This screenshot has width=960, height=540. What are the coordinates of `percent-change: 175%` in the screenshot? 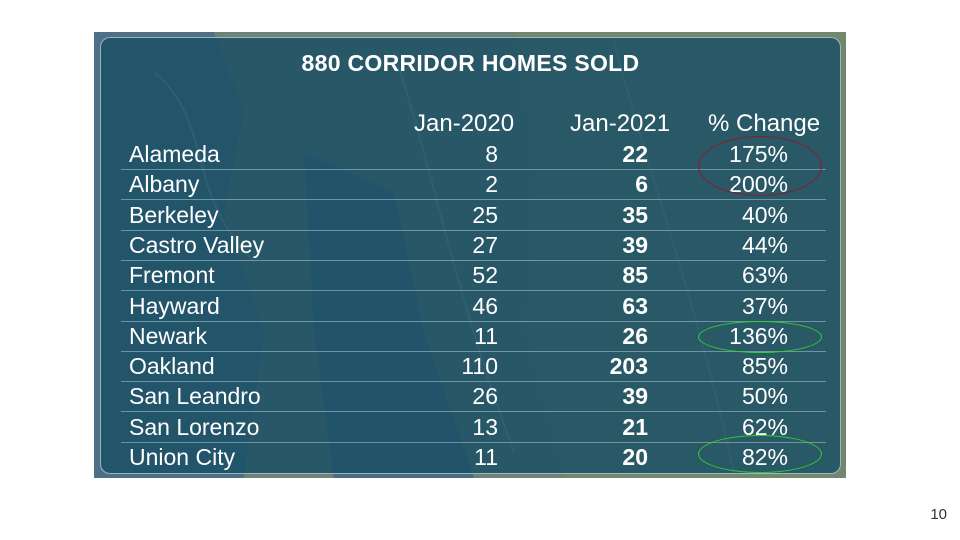 It's located at (758, 154).